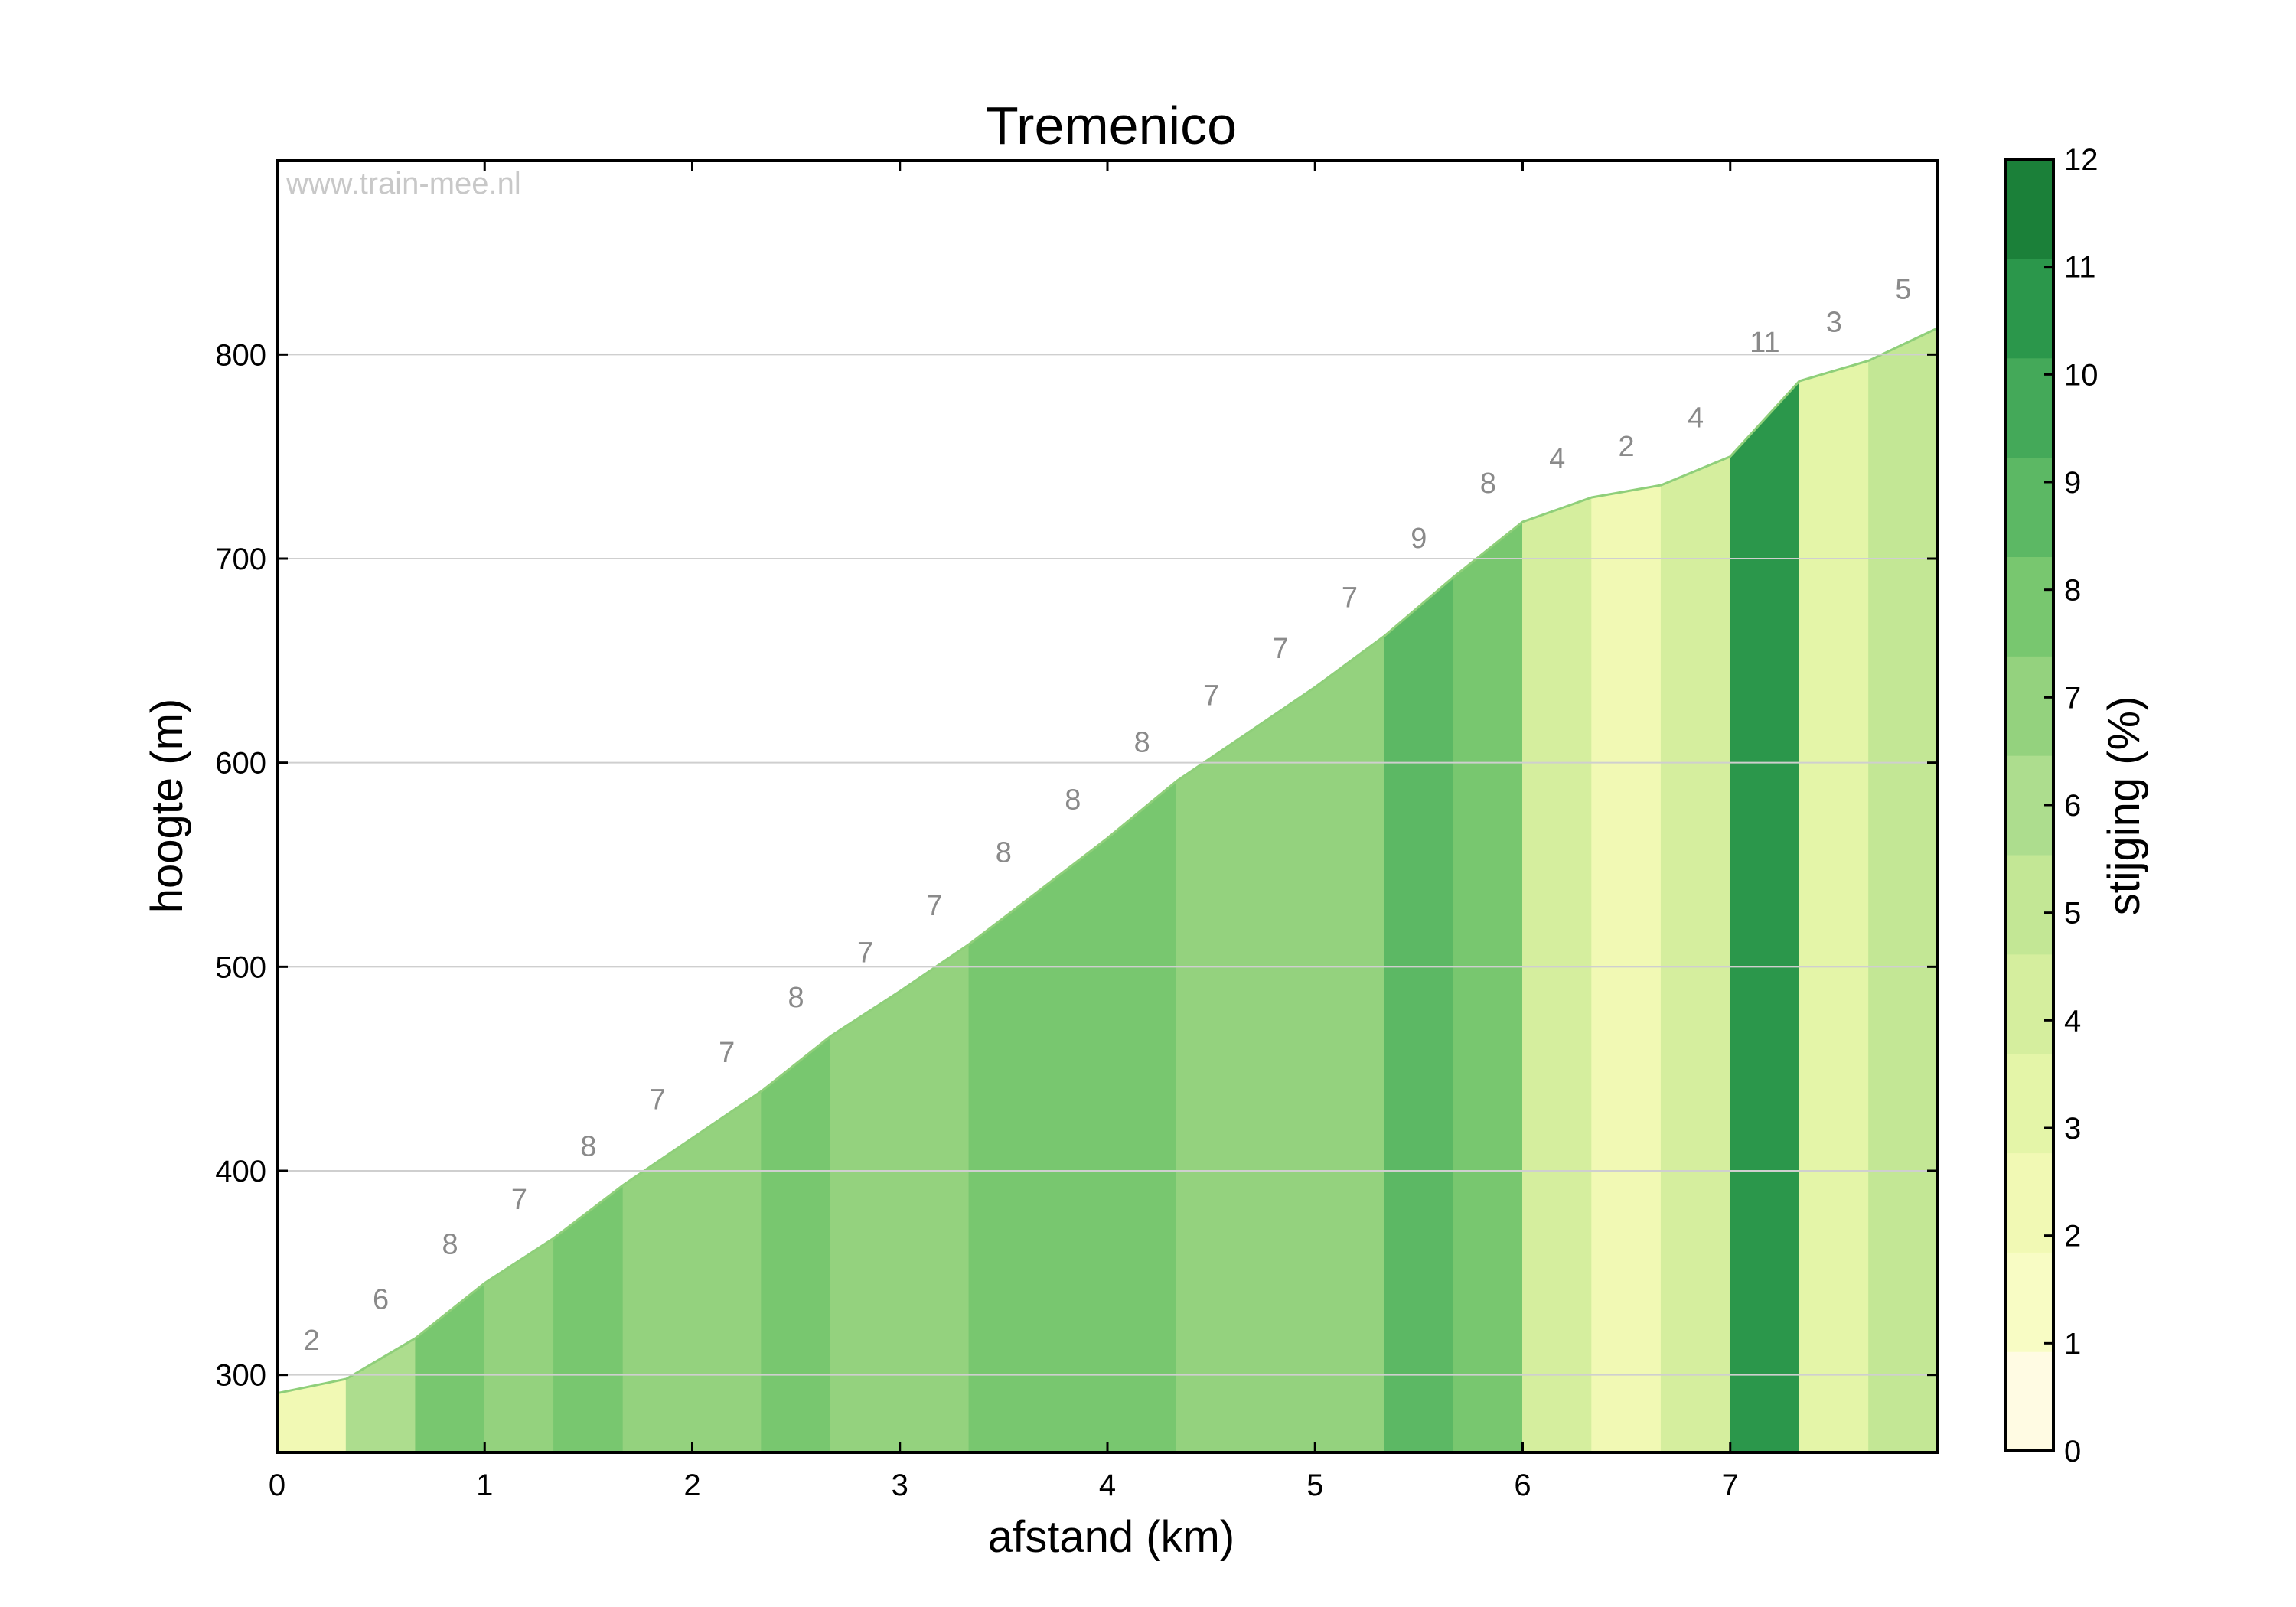 Image resolution: width=2296 pixels, height=1607 pixels. What do you see at coordinates (1730, 1485) in the screenshot?
I see `x-tick-label: 7` at bounding box center [1730, 1485].